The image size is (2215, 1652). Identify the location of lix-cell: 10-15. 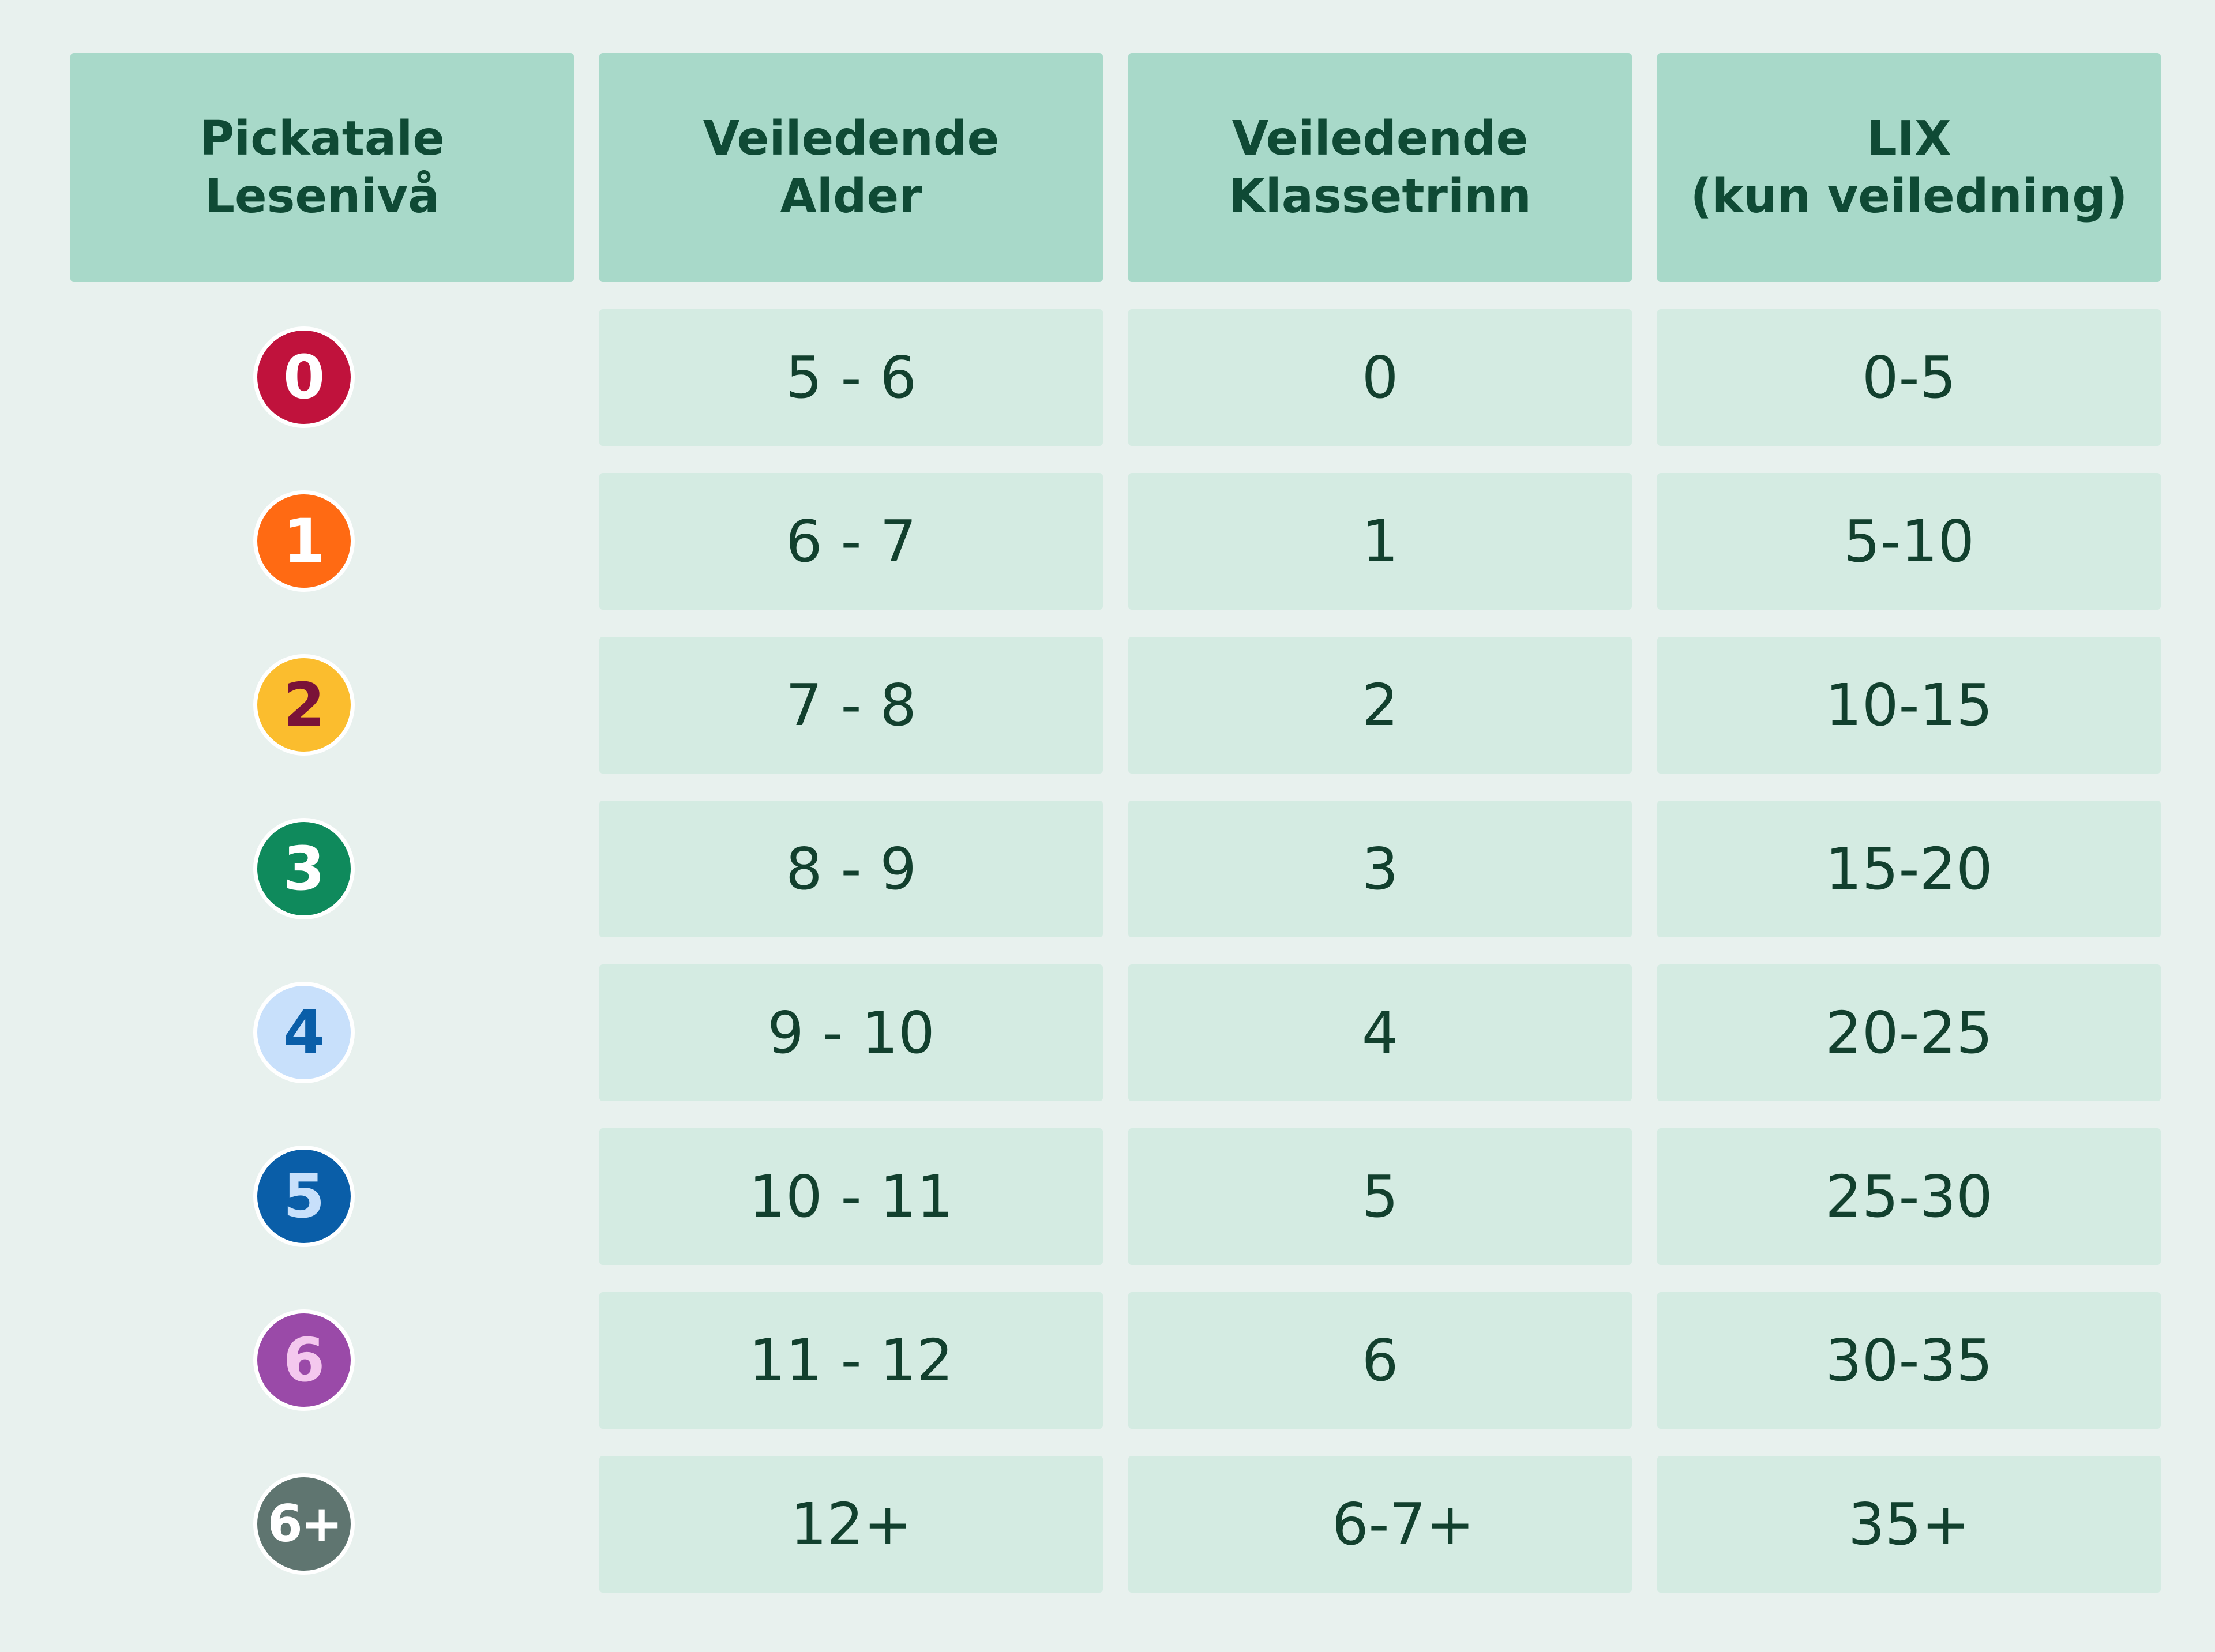
(1909, 705).